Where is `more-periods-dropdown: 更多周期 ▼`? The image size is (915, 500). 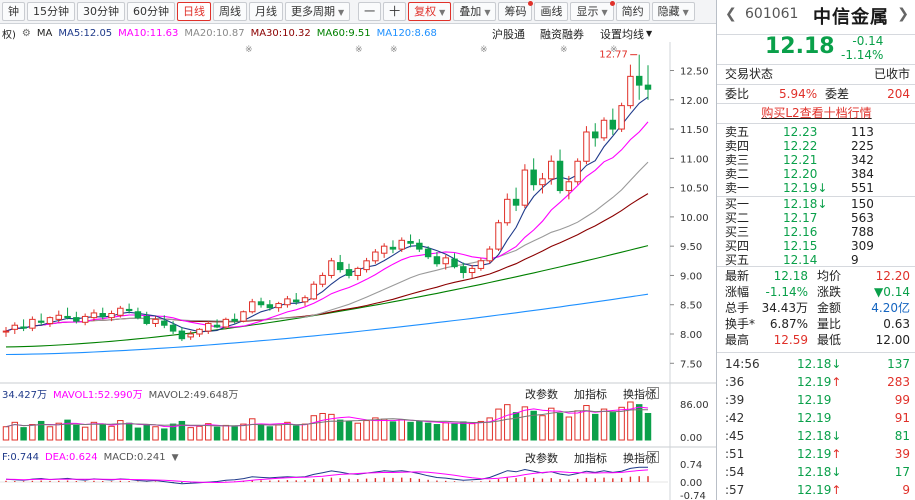
more-periods-dropdown: 更多周期 ▼ is located at coordinates (318, 11).